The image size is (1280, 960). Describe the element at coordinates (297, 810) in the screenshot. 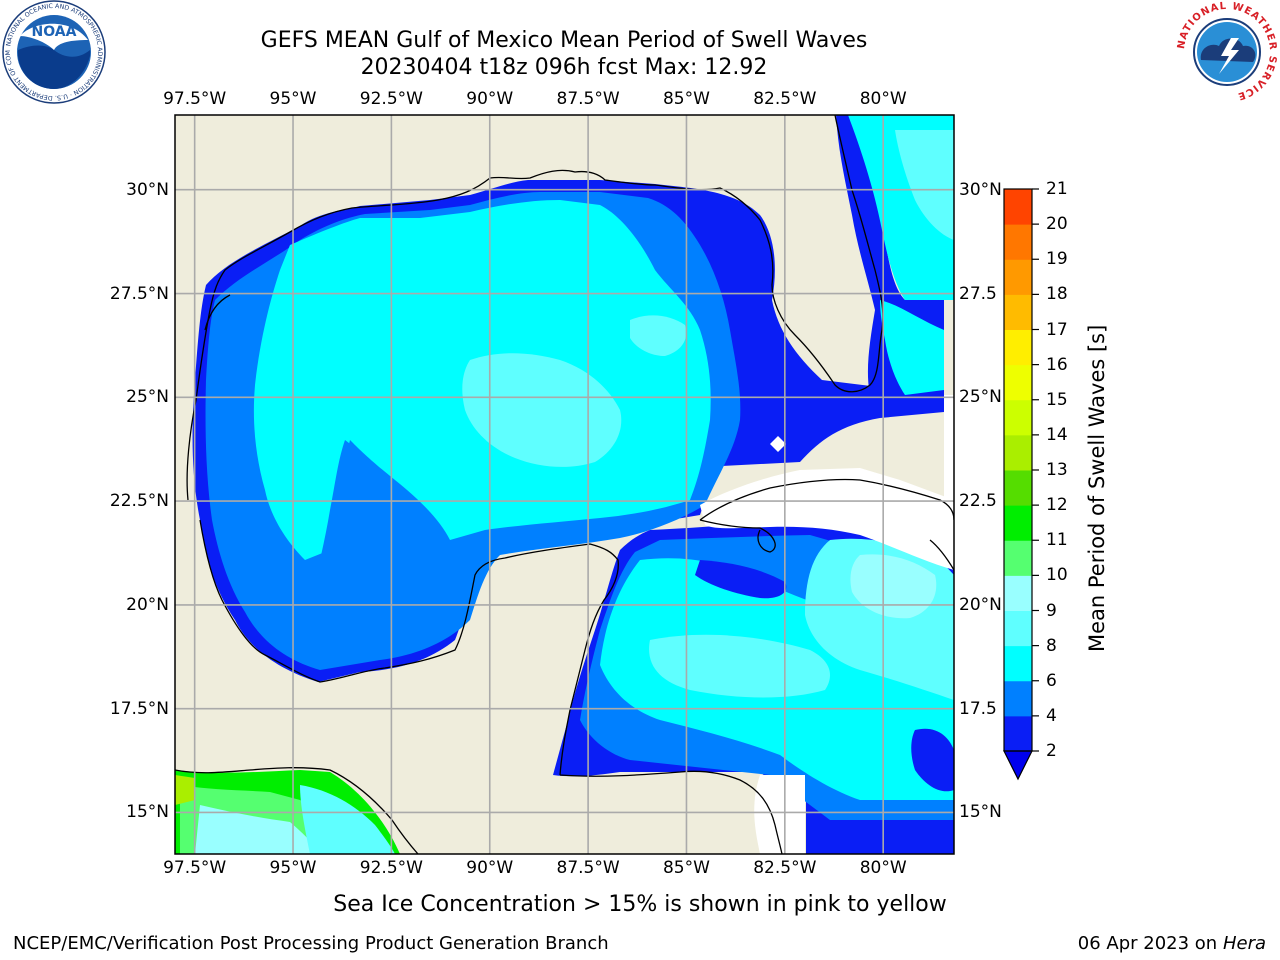

I see `coastline-pacific` at that location.